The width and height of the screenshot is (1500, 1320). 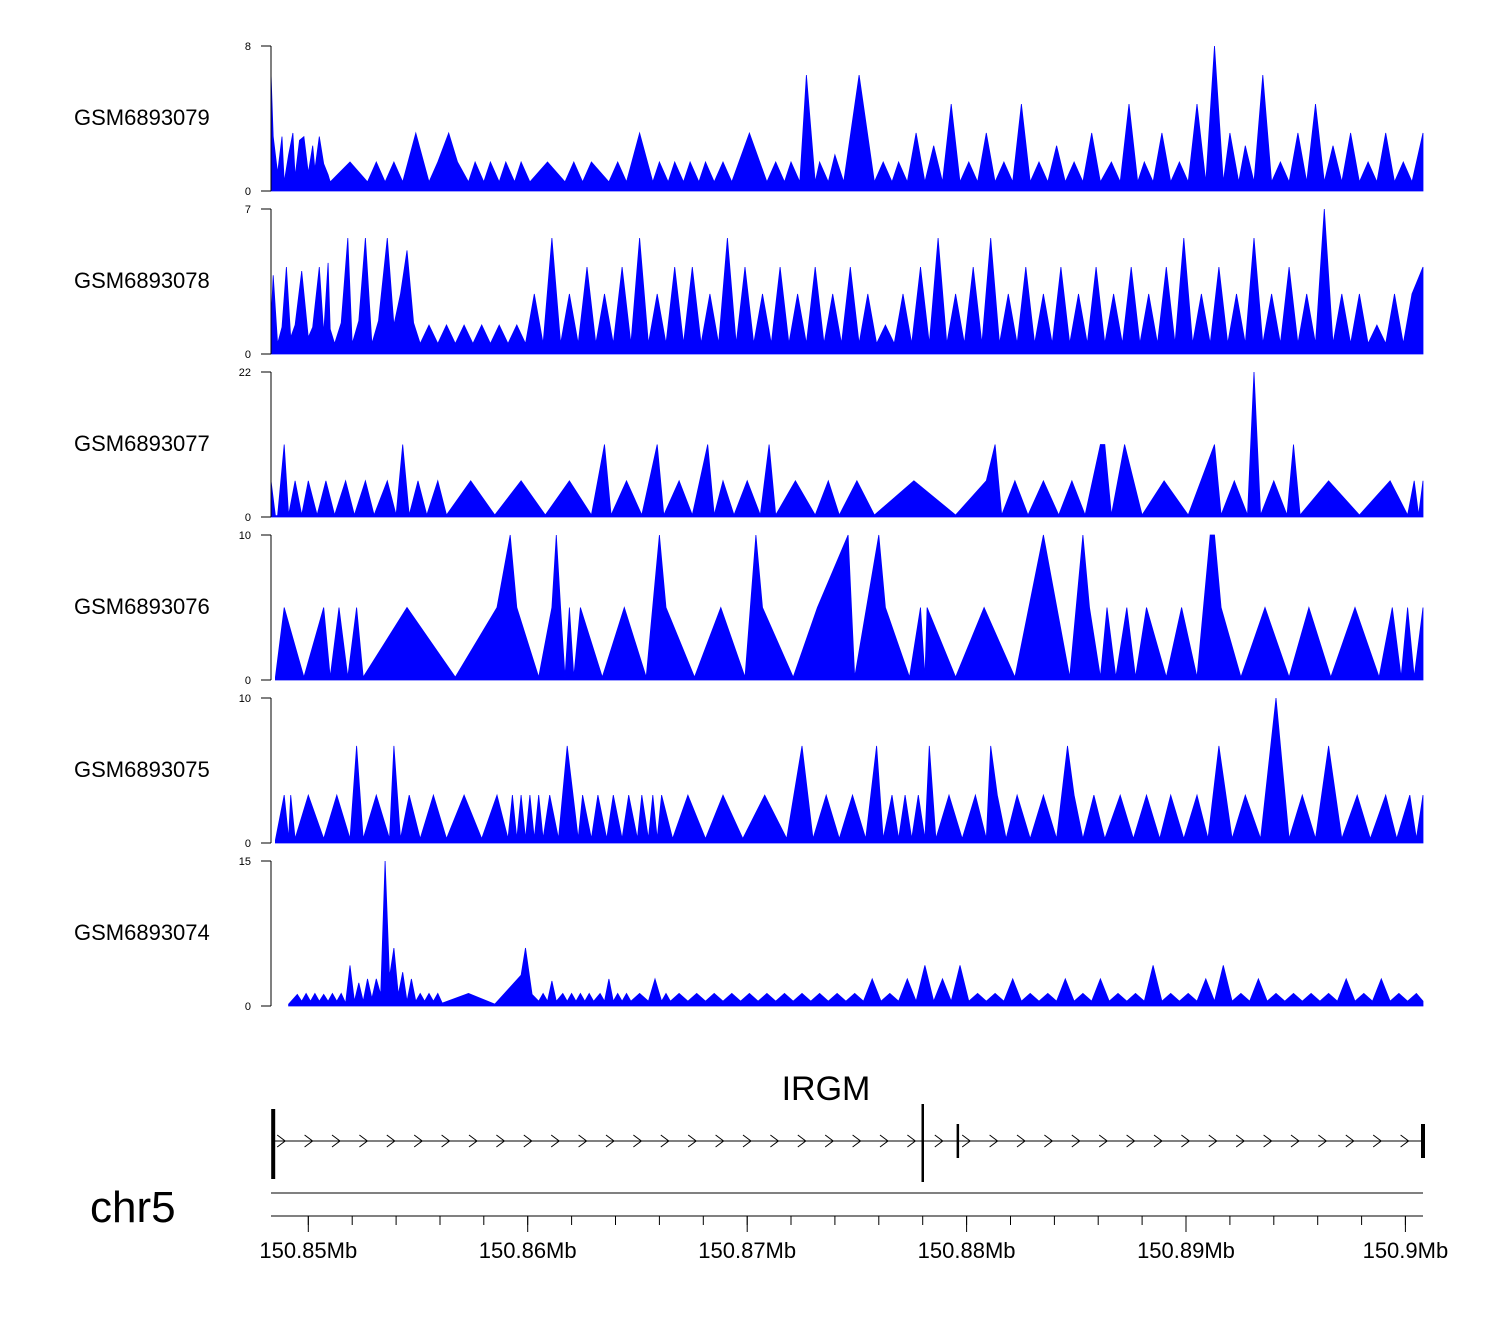 What do you see at coordinates (142, 443) in the screenshot?
I see `track-label: GSM6893077` at bounding box center [142, 443].